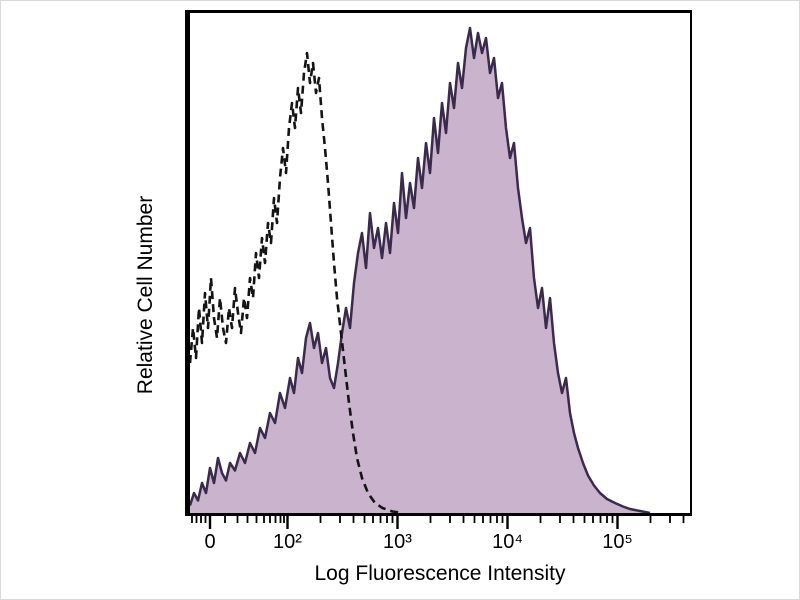 The image size is (800, 600). Describe the element at coordinates (440, 543) in the screenshot. I see `x-axis-tick-labels: 0 10² 10³ 10⁴ 10⁵` at that location.